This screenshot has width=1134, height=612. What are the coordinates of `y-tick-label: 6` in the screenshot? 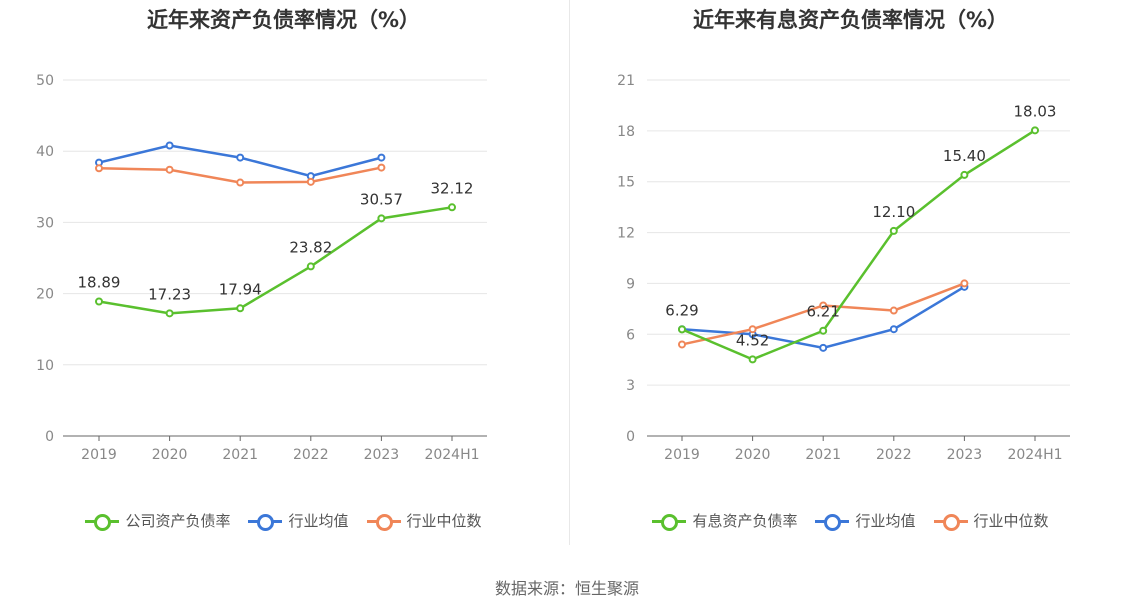 It's located at (630, 335).